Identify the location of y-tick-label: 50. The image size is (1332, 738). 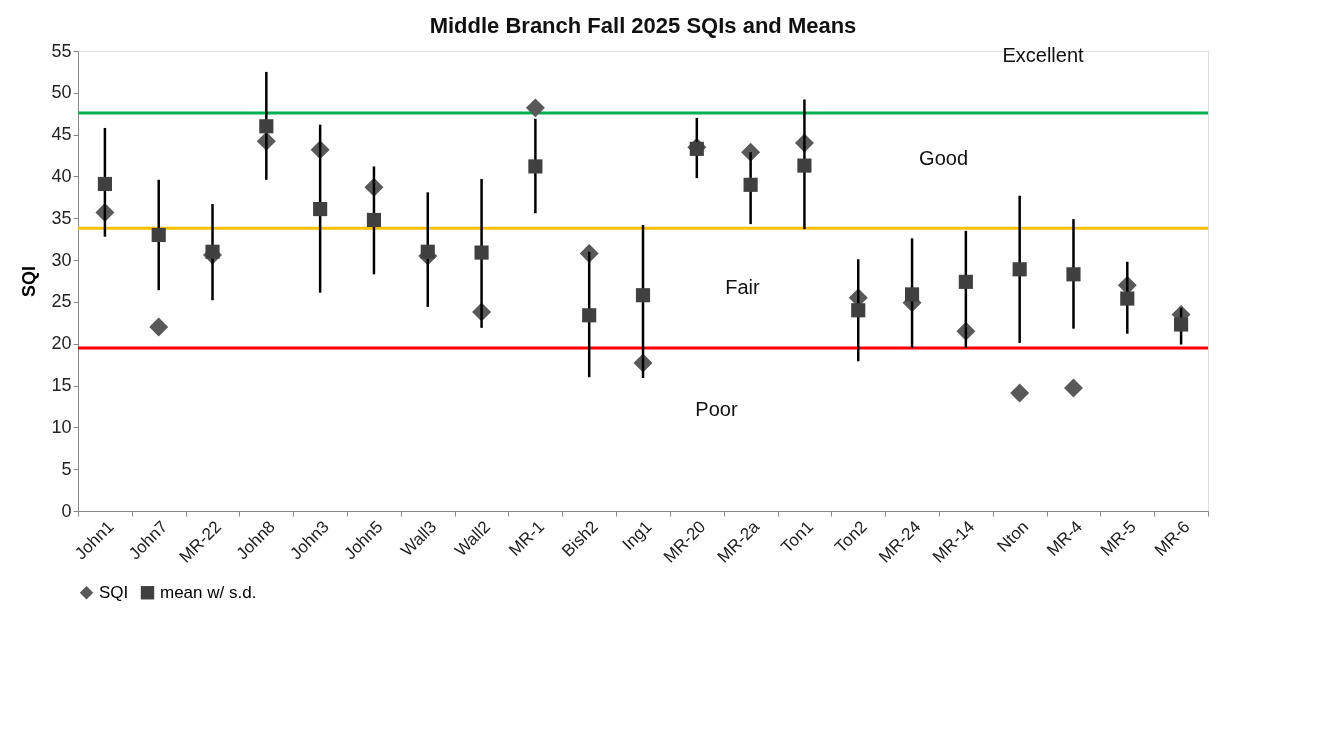
(61, 92).